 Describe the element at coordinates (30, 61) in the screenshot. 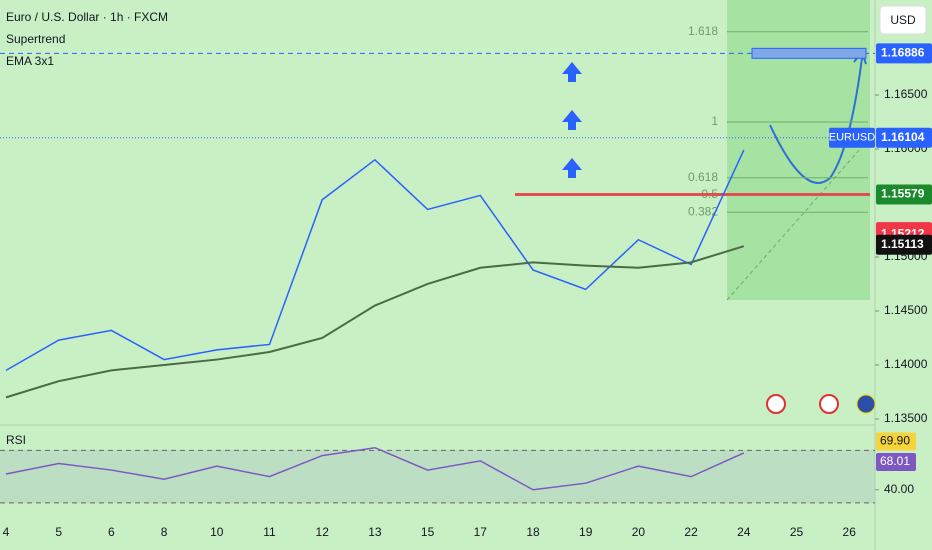

I see `indicator-label: EMA 3x1` at that location.